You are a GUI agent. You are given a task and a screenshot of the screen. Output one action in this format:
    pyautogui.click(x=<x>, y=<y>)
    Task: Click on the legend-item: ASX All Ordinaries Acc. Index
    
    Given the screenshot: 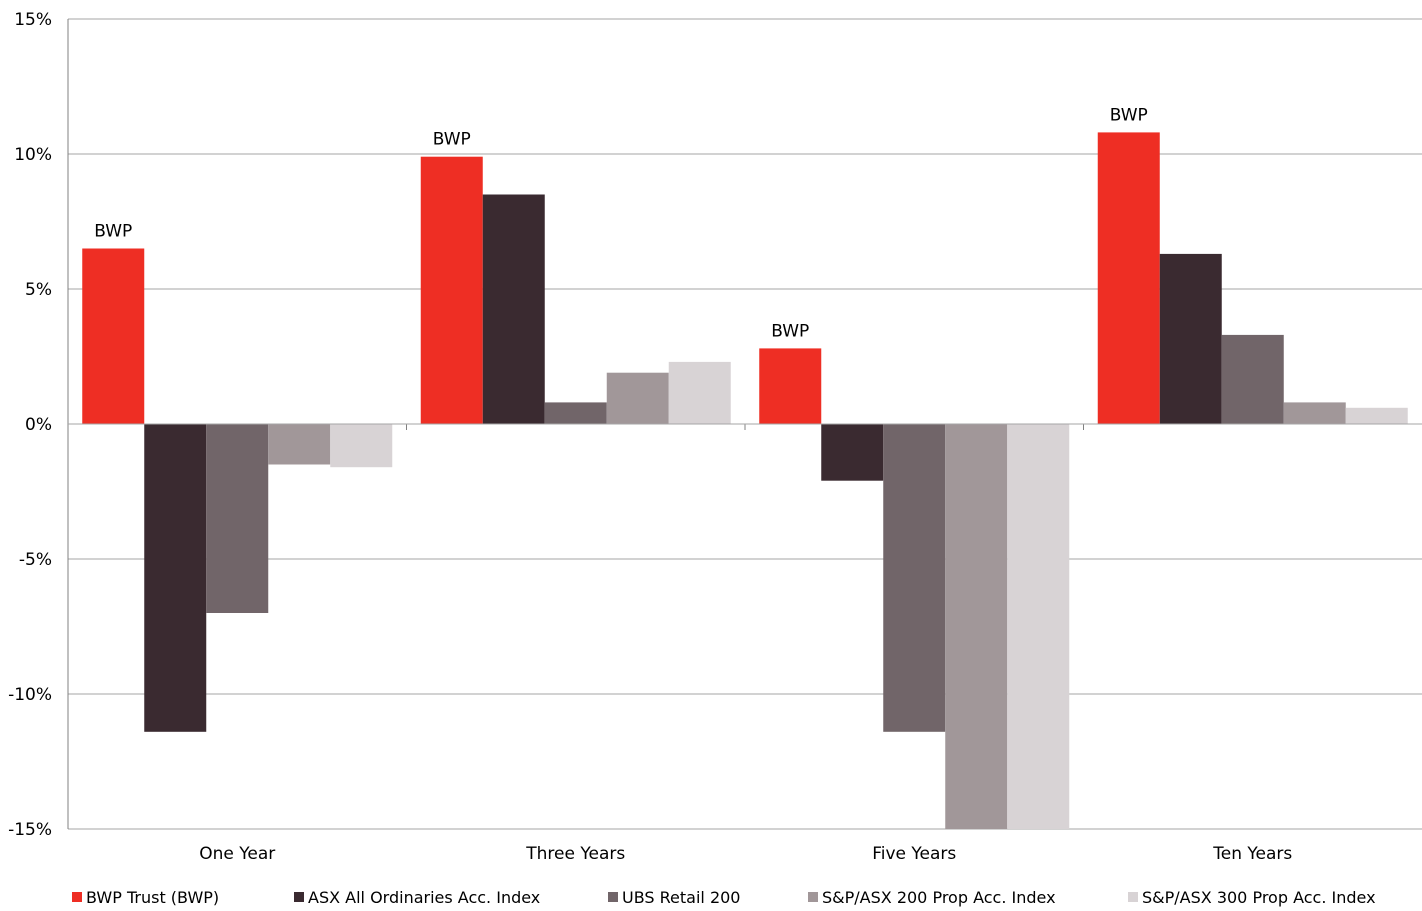 What is the action you would take?
    pyautogui.click(x=417, y=897)
    